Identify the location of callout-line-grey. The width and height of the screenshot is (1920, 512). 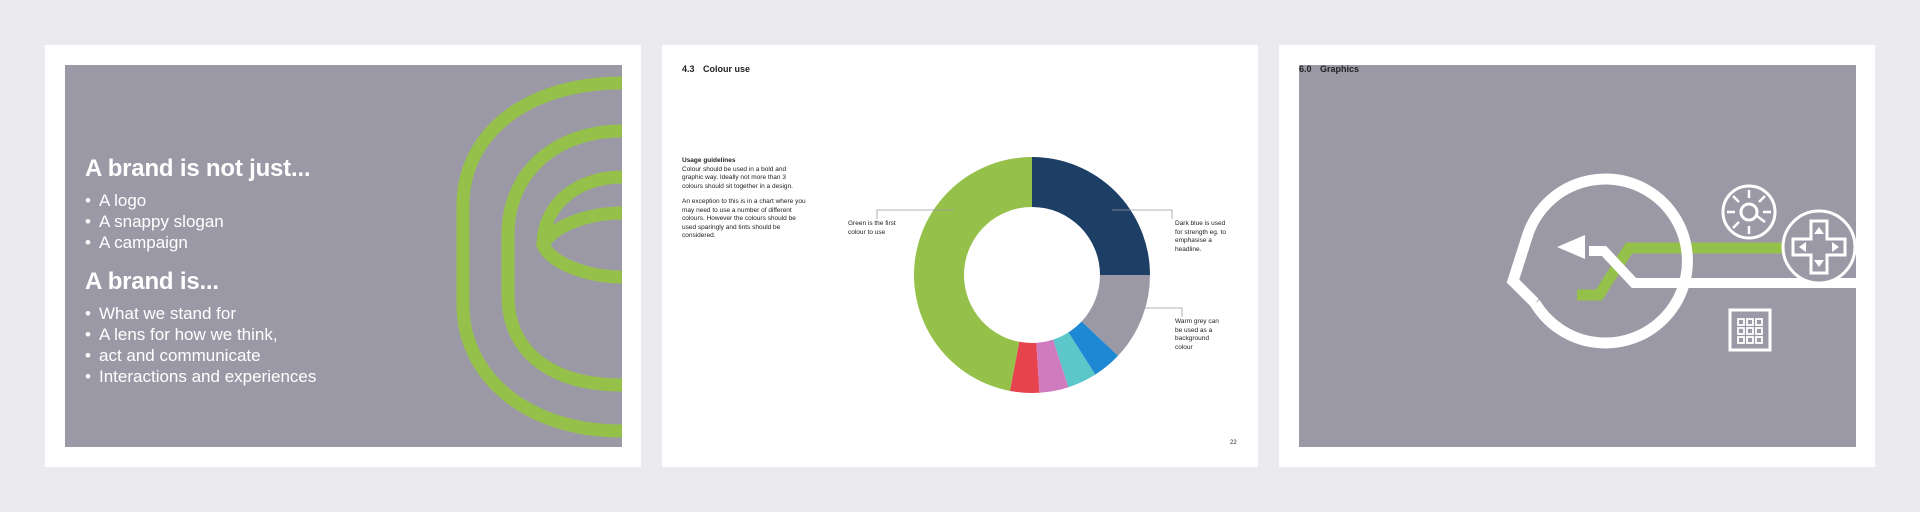
(1147, 312).